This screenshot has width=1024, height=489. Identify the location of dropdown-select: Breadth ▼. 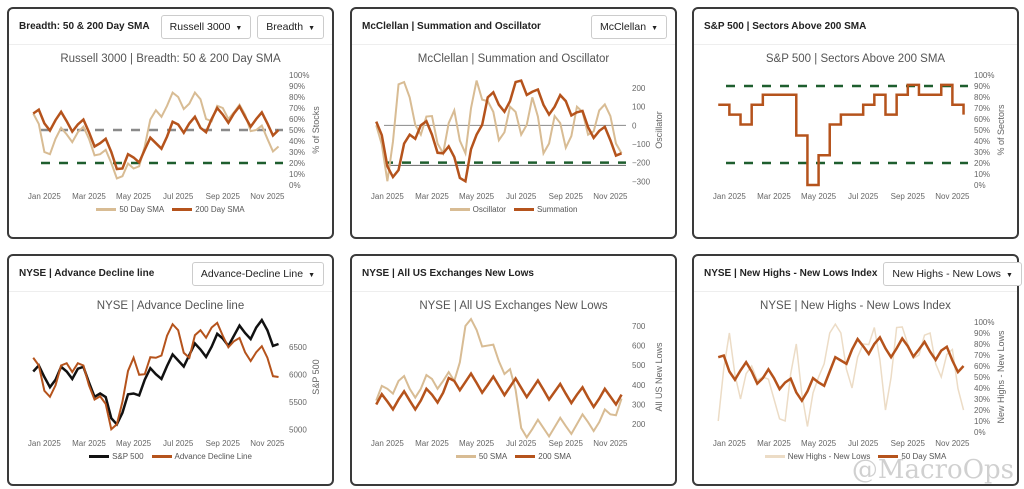
(290, 26).